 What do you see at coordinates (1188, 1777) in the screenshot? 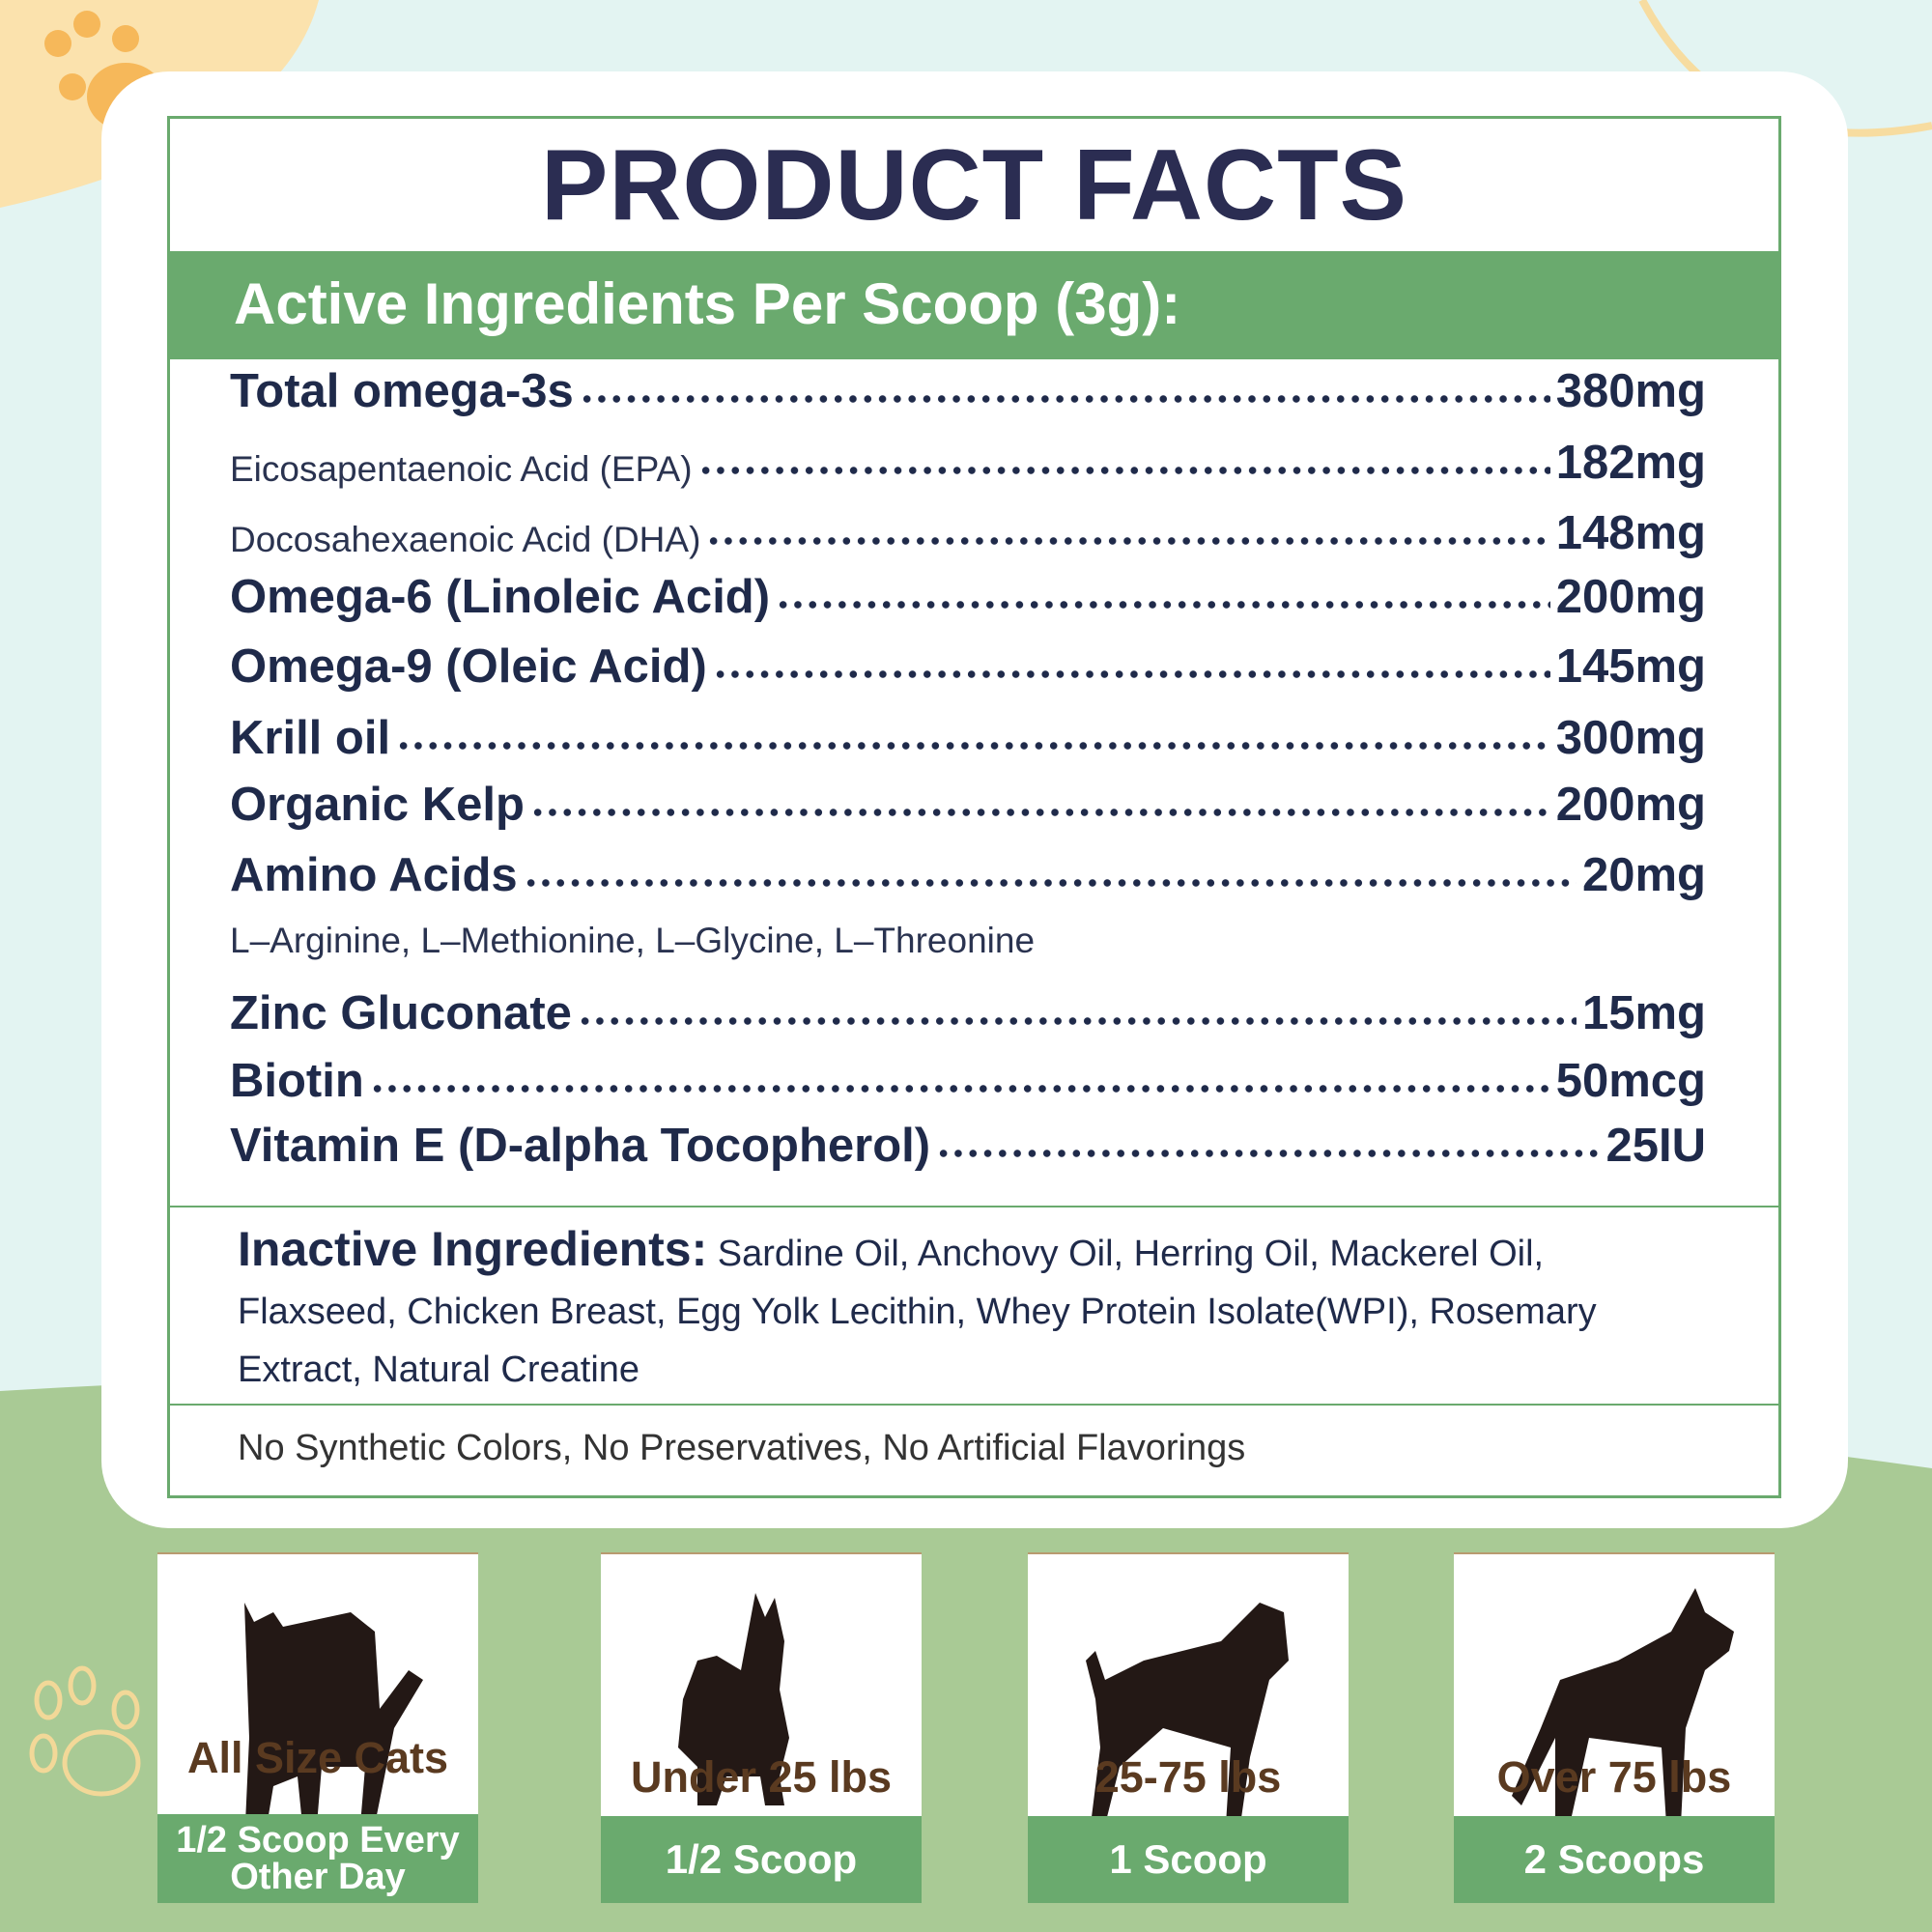
I see `weight-label: 25-75 lbs` at bounding box center [1188, 1777].